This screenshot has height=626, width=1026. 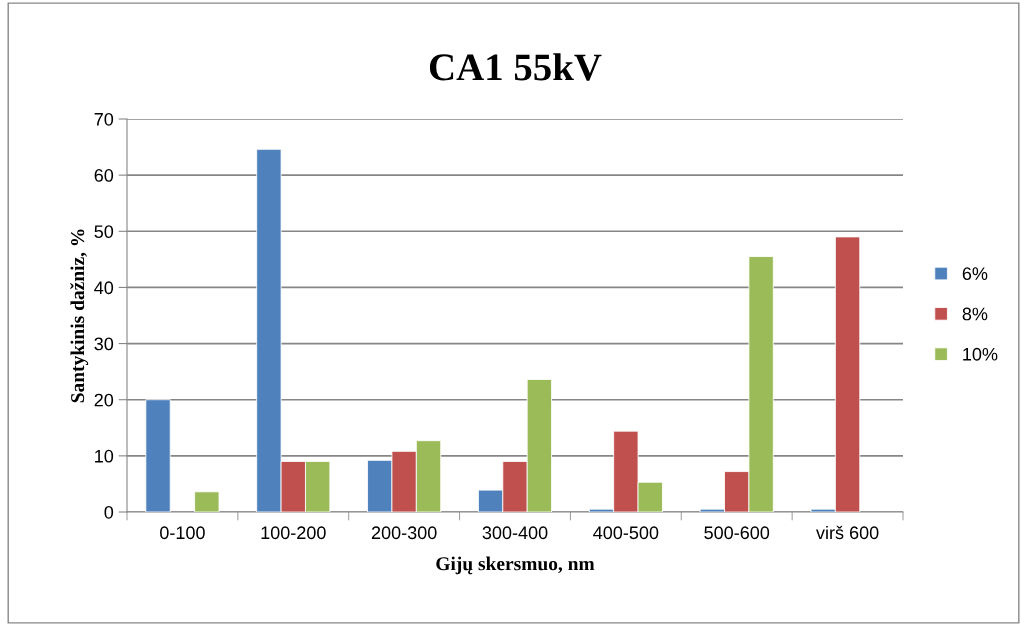 I want to click on legend-label: 6%, so click(x=975, y=274).